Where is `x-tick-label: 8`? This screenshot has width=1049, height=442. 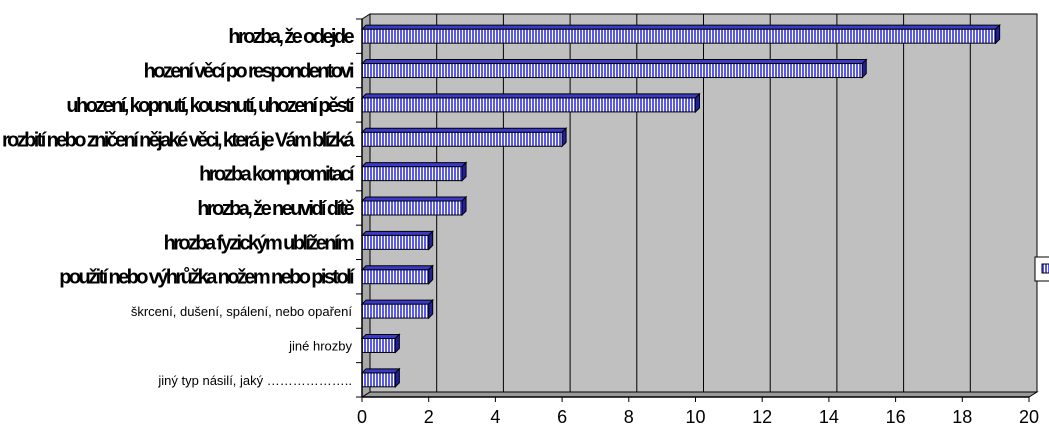 x-tick-label: 8 is located at coordinates (629, 417).